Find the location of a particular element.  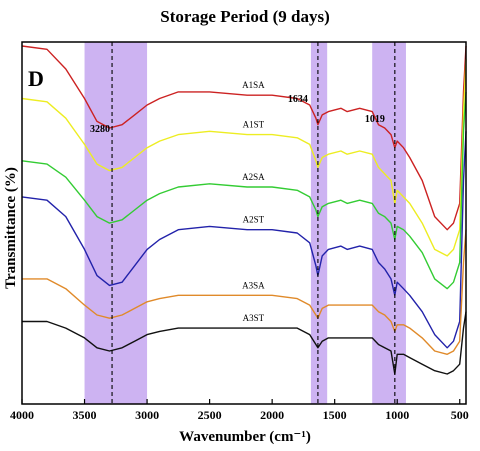

x-tick-label-1500: 1500 is located at coordinates (335, 415).